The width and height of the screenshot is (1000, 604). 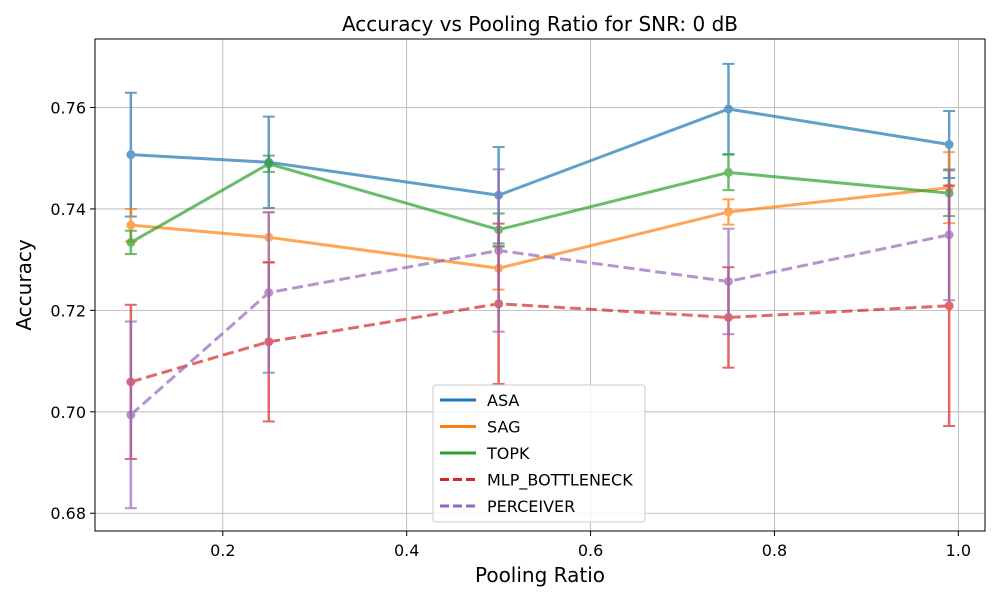 What do you see at coordinates (540, 24) in the screenshot?
I see `chart-title: Accuracy vs Pooling Ratio for SNR: 0 dB` at bounding box center [540, 24].